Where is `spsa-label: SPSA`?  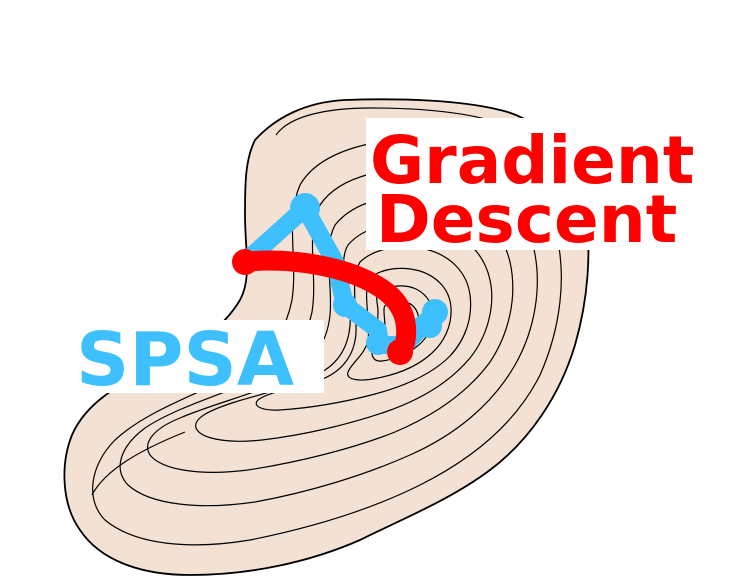 spsa-label: SPSA is located at coordinates (199, 360).